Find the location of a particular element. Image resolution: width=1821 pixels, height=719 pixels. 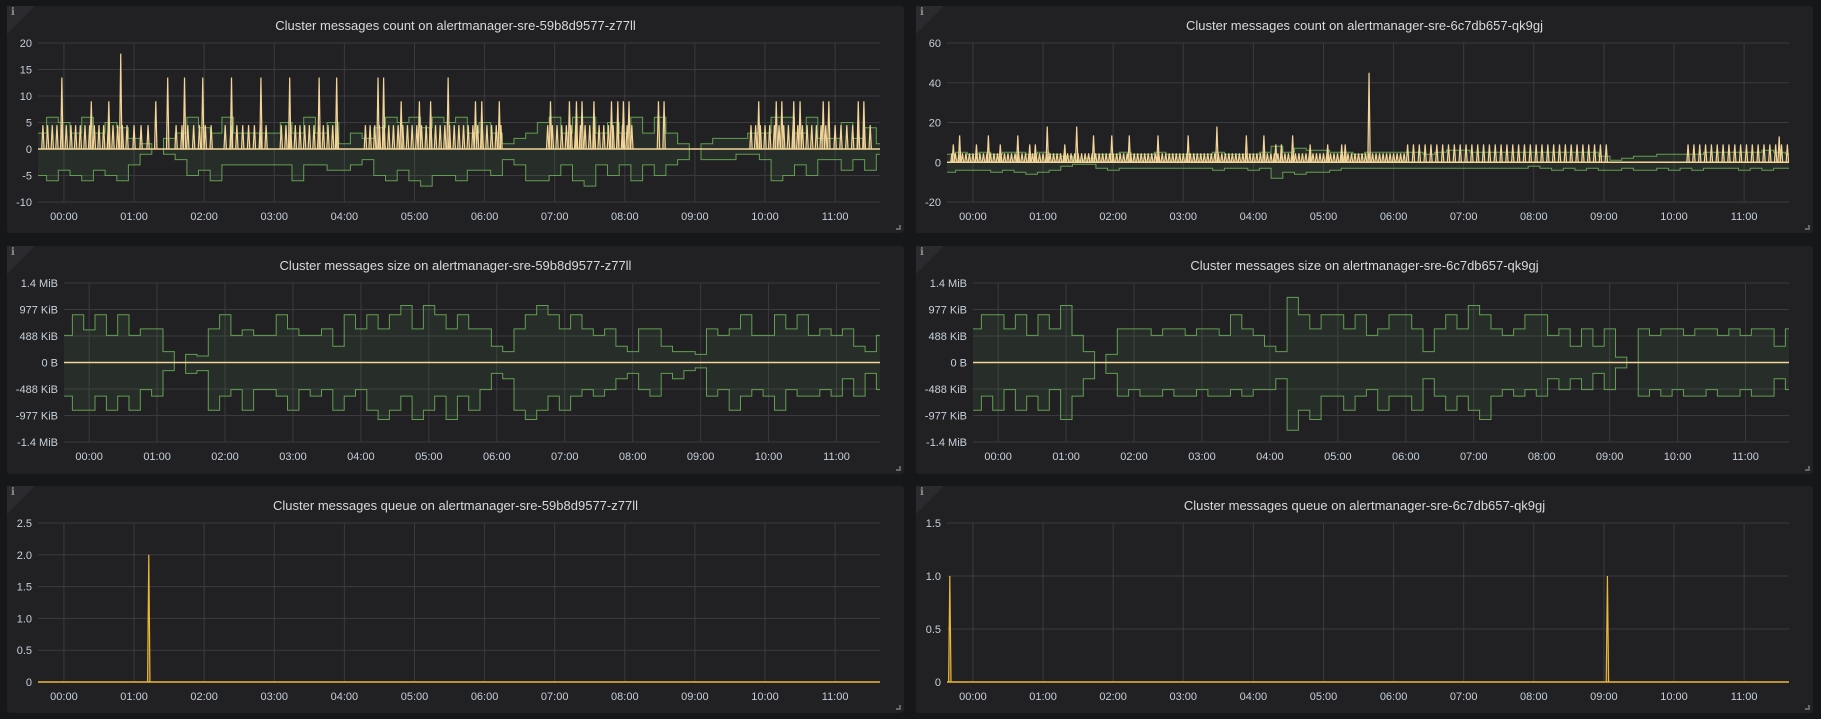

series-upper-area is located at coordinates (472, 334).